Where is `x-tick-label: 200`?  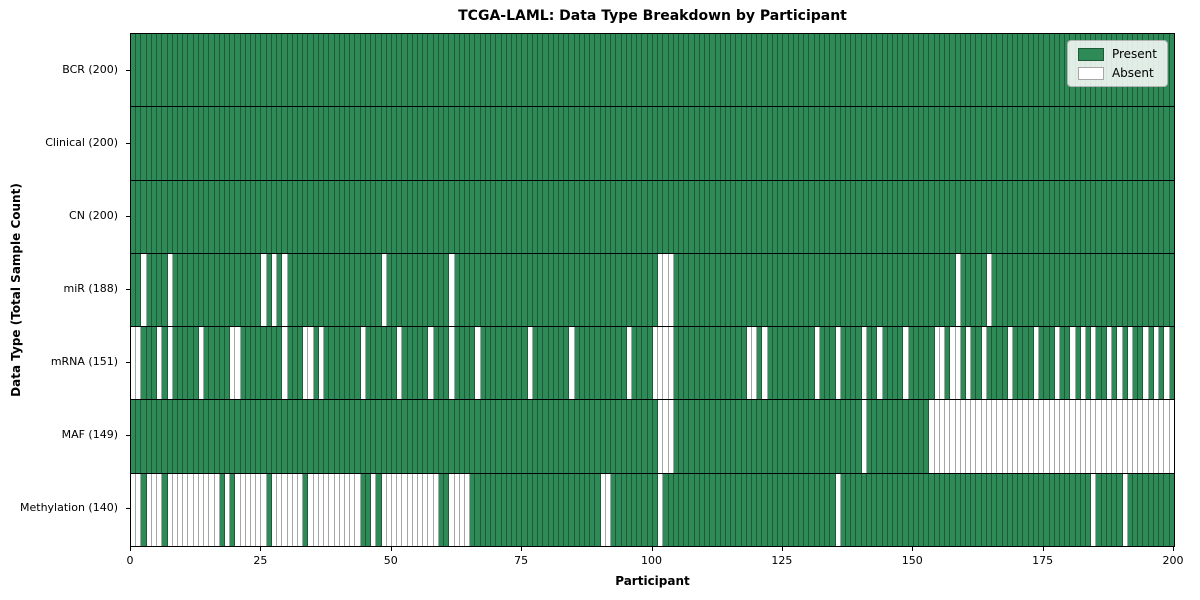 x-tick-label: 200 is located at coordinates (1173, 560).